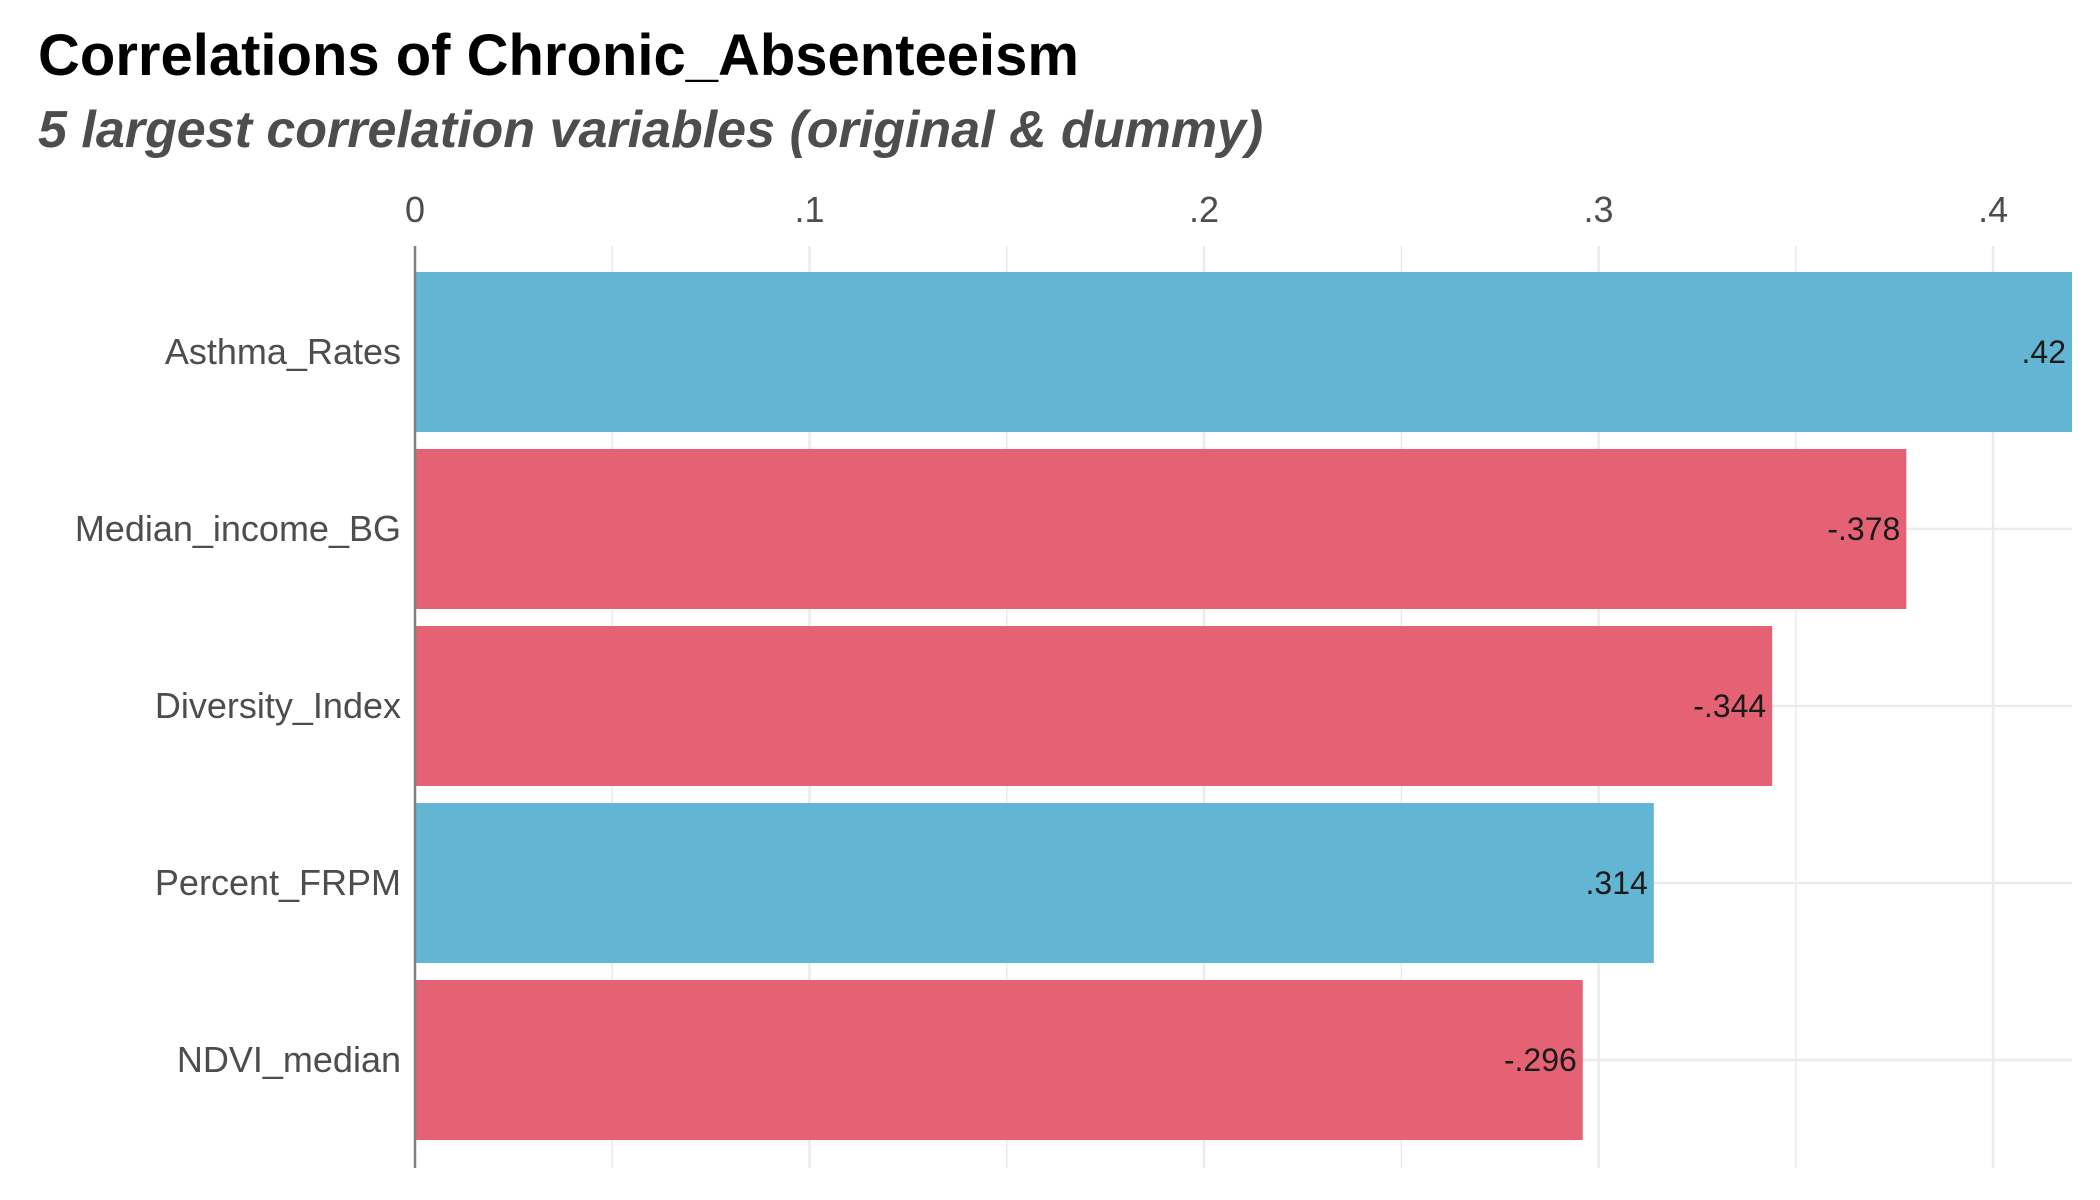 The image size is (2100, 1200). Describe the element at coordinates (1243, 352) in the screenshot. I see `bar-asthma-rates` at that location.